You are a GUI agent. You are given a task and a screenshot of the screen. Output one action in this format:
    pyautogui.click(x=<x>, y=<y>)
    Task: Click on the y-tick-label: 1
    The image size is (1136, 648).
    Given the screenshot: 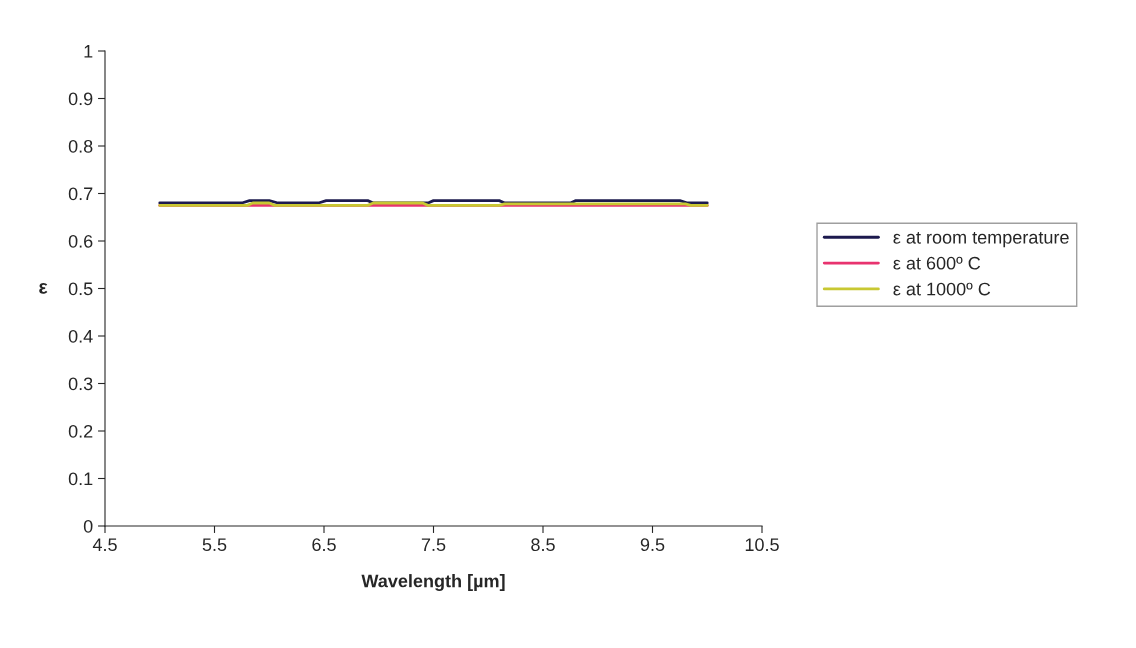 What is the action you would take?
    pyautogui.click(x=88, y=51)
    